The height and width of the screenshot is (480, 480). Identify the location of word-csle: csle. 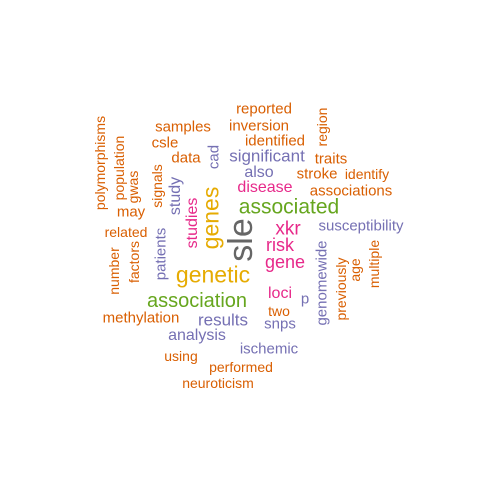
(165, 143).